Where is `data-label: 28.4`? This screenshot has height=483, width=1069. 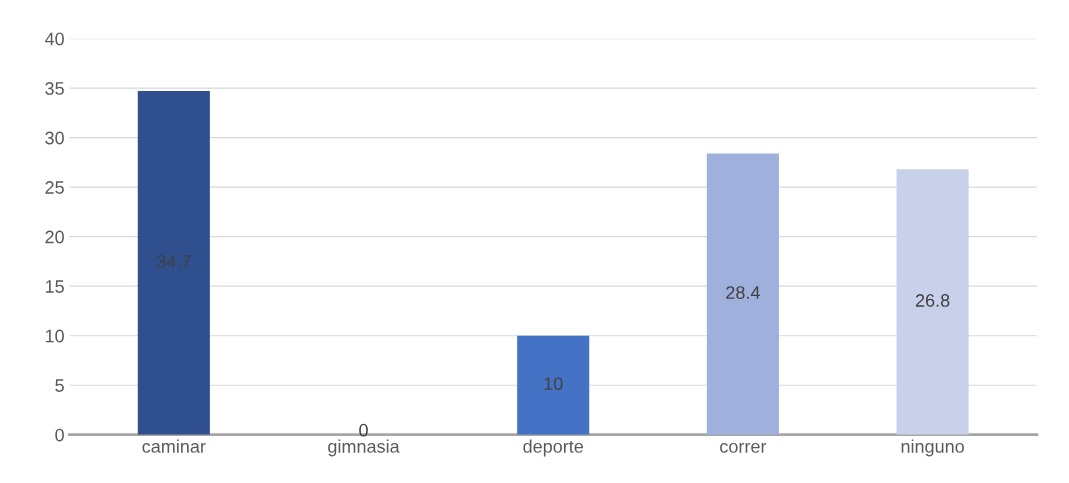 data-label: 28.4 is located at coordinates (743, 292).